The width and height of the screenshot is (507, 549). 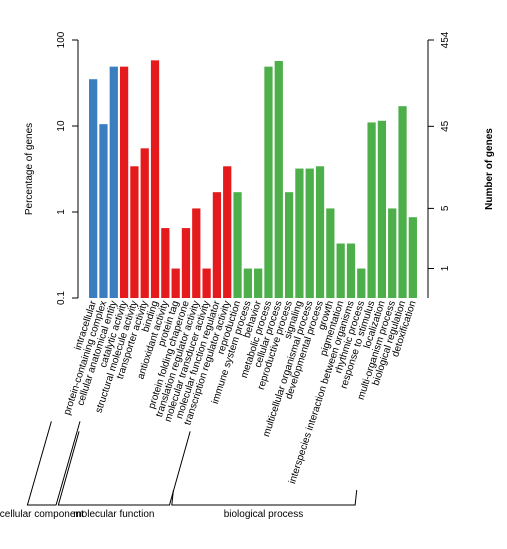 I want to click on y-tick-label: 0.1, so click(x=61, y=298).